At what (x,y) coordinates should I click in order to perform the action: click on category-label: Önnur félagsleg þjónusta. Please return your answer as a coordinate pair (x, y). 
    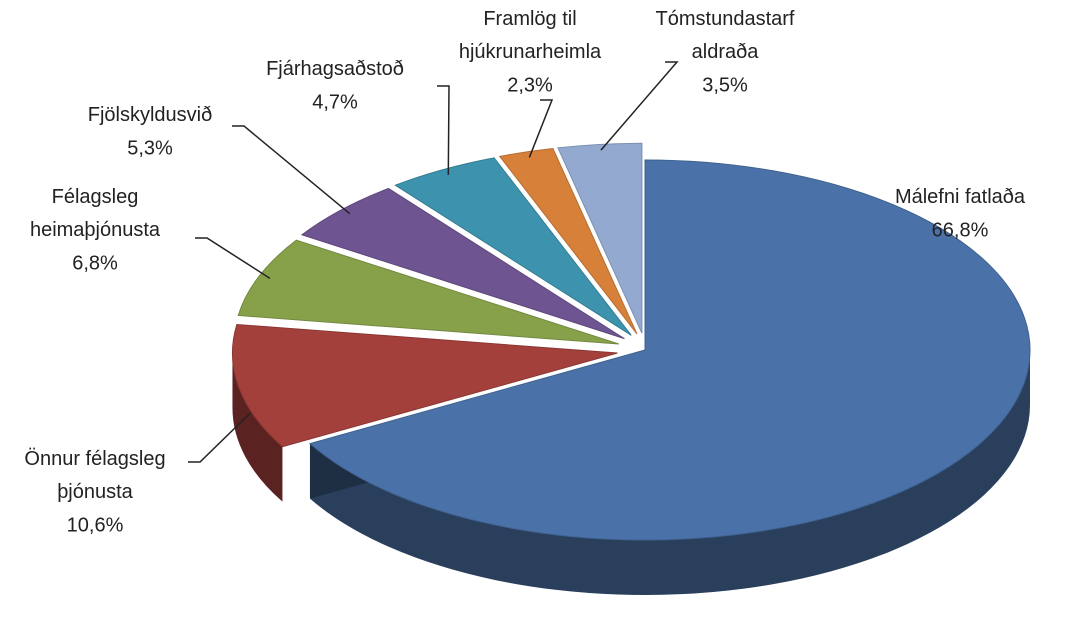
    Looking at the image, I should click on (94, 475).